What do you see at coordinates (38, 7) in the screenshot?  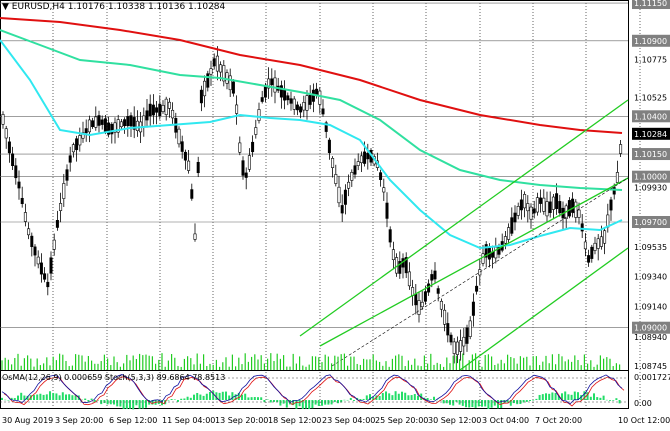 I see `symbol-label: EURUSD,H4` at bounding box center [38, 7].